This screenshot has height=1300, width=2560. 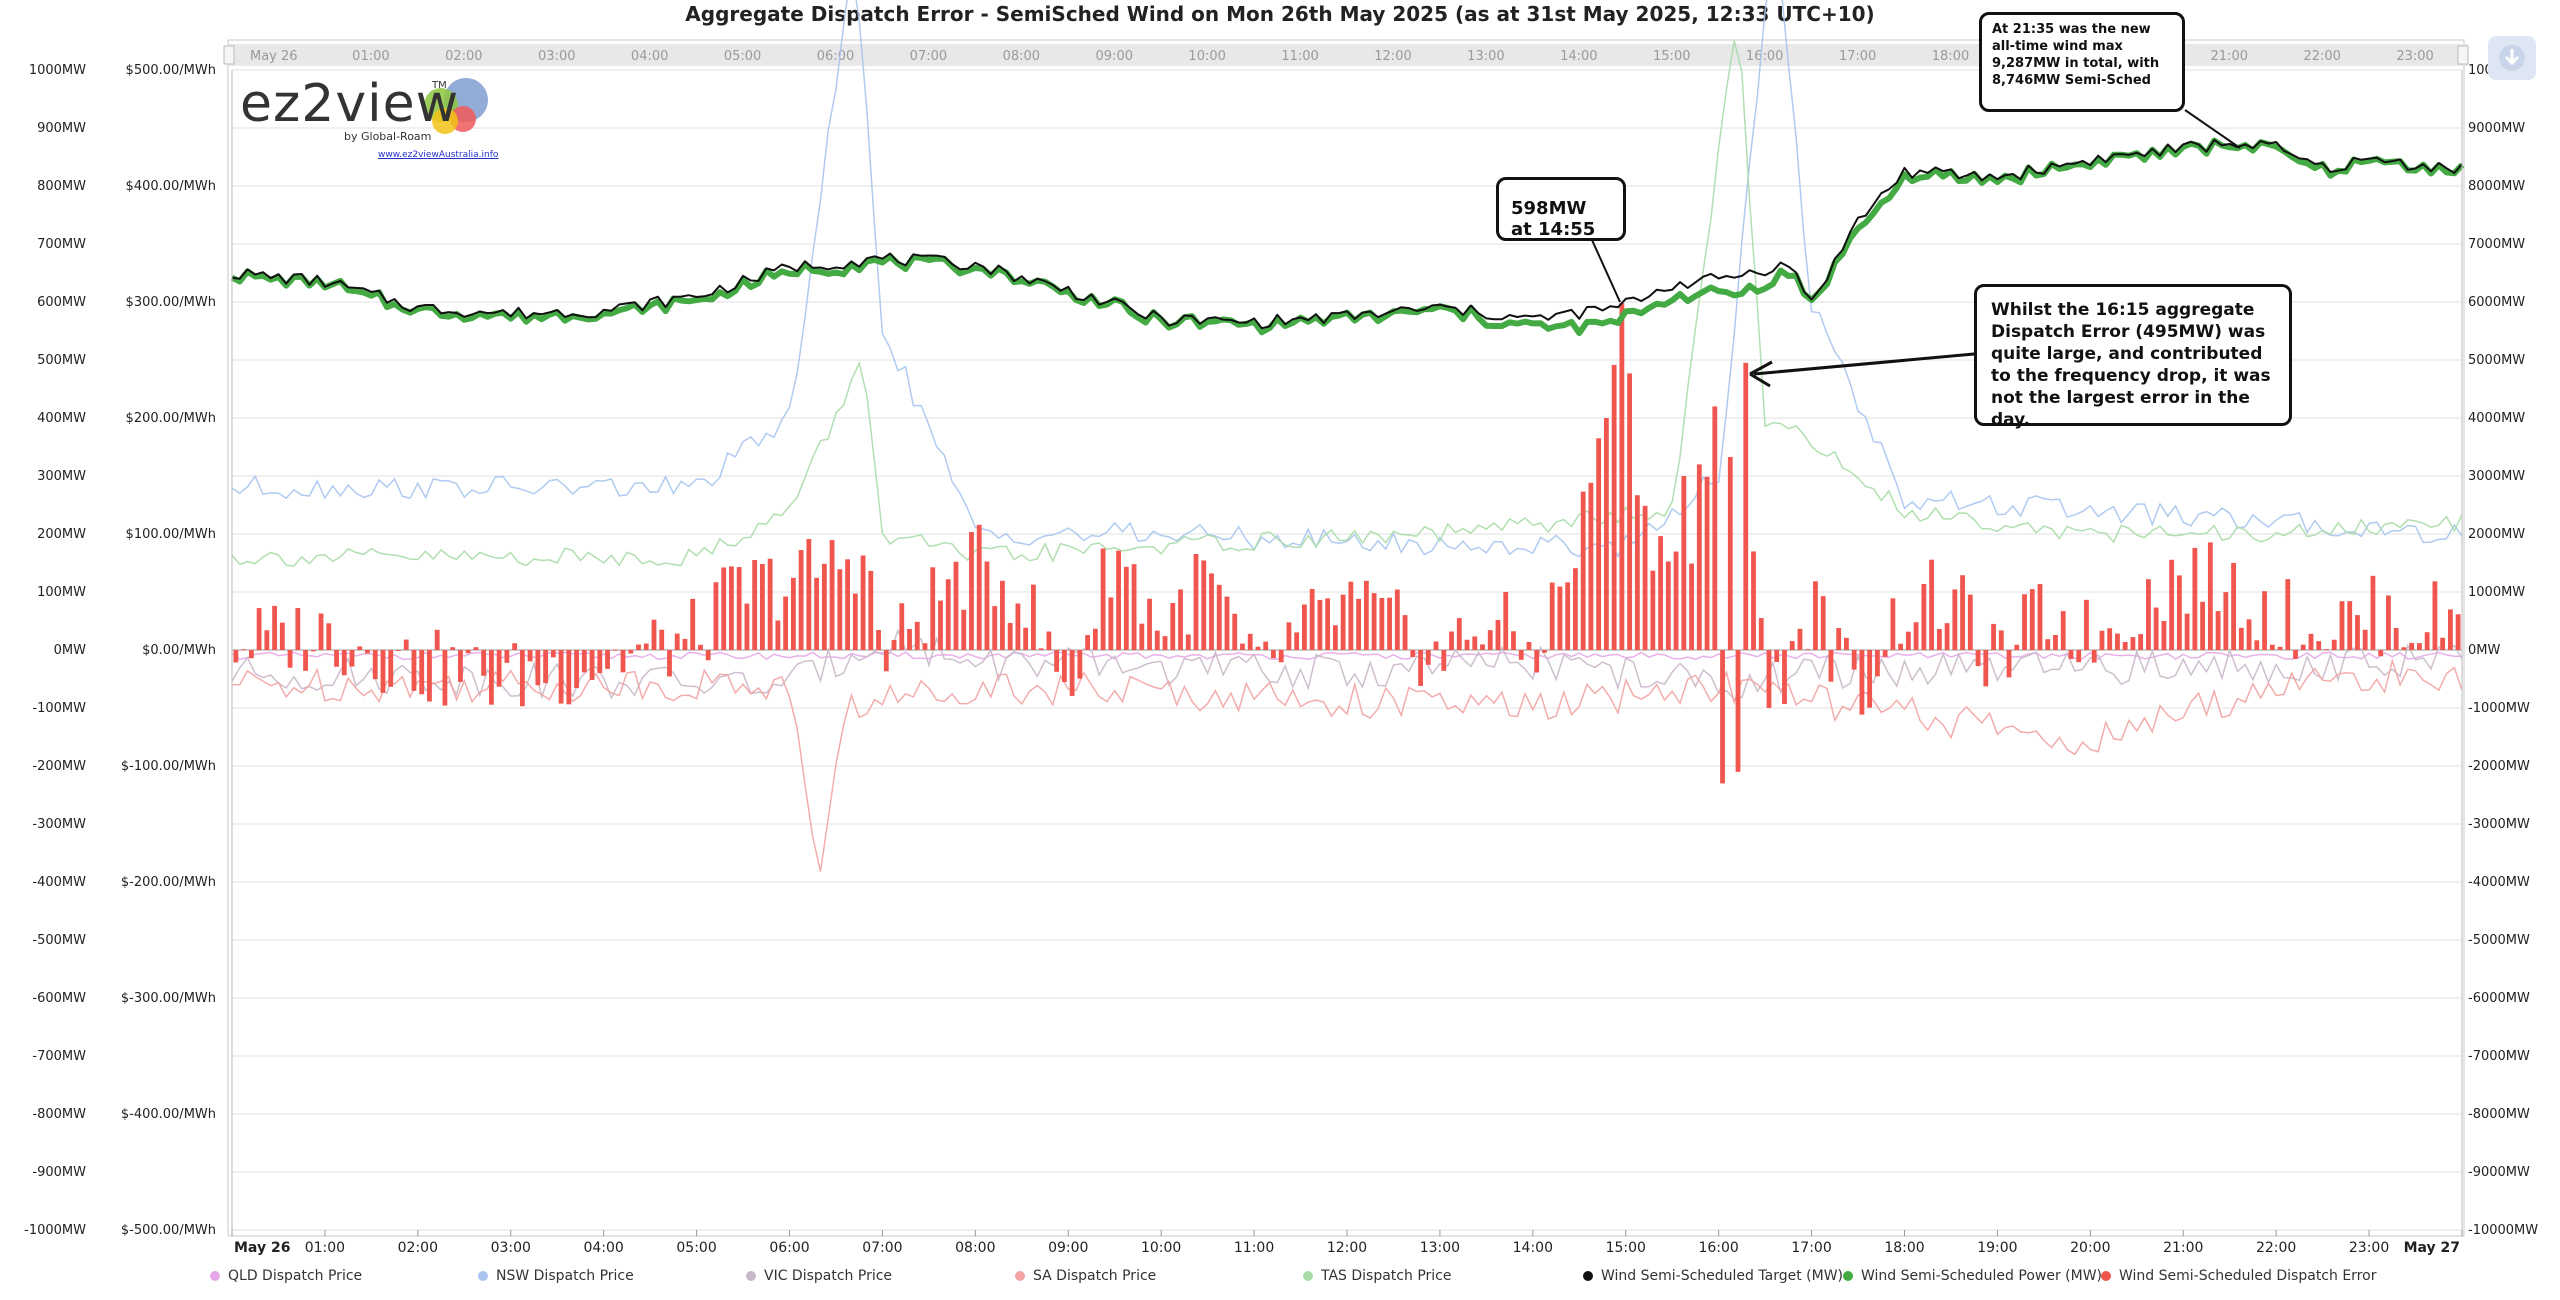 I want to click on legend-item: QLD Dispatch Price, so click(x=286, y=1276).